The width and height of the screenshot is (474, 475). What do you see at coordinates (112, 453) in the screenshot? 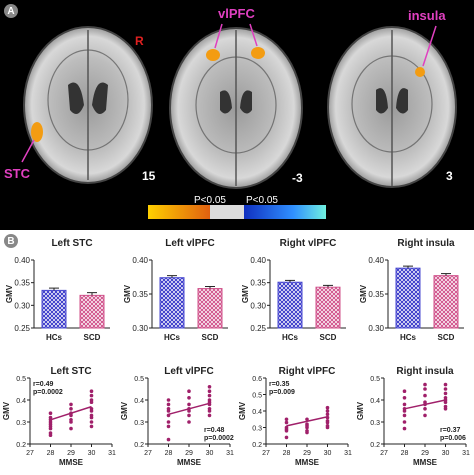
I see `scatter-chart-1-xtick-label: 31` at bounding box center [112, 453].